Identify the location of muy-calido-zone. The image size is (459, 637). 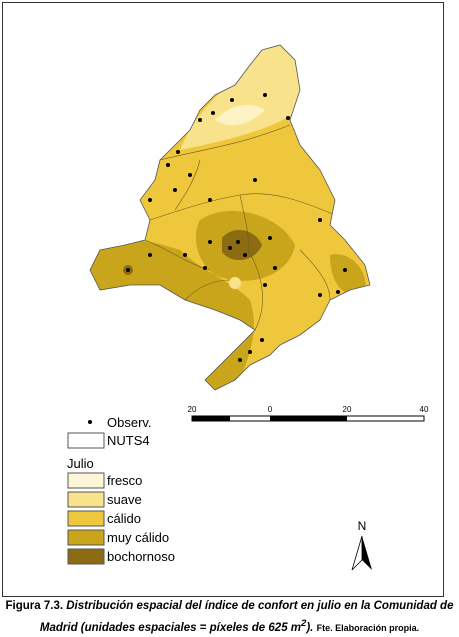
(348, 275).